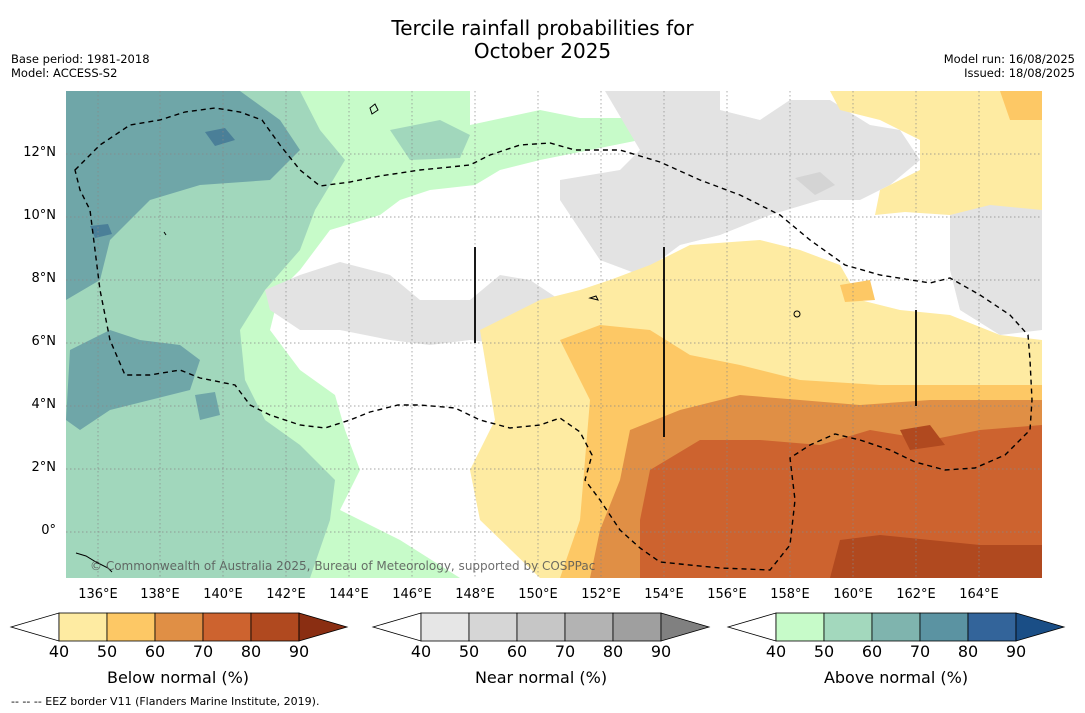 The image size is (1085, 713). I want to click on near-normal-50-region-east, so click(996, 267).